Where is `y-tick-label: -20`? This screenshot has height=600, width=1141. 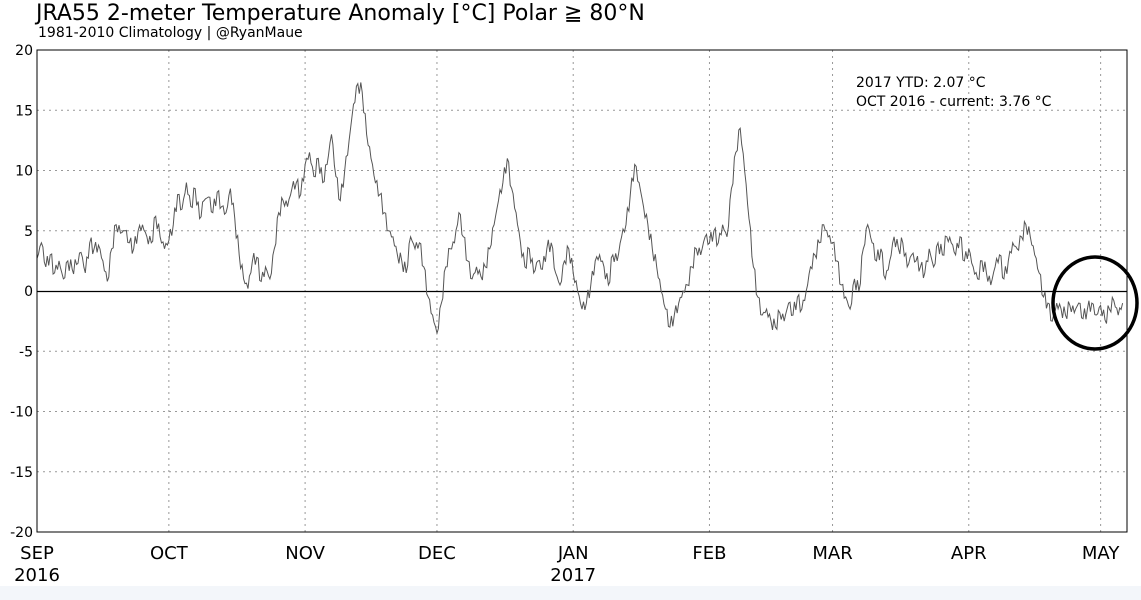 y-tick-label: -20 is located at coordinates (21, 533).